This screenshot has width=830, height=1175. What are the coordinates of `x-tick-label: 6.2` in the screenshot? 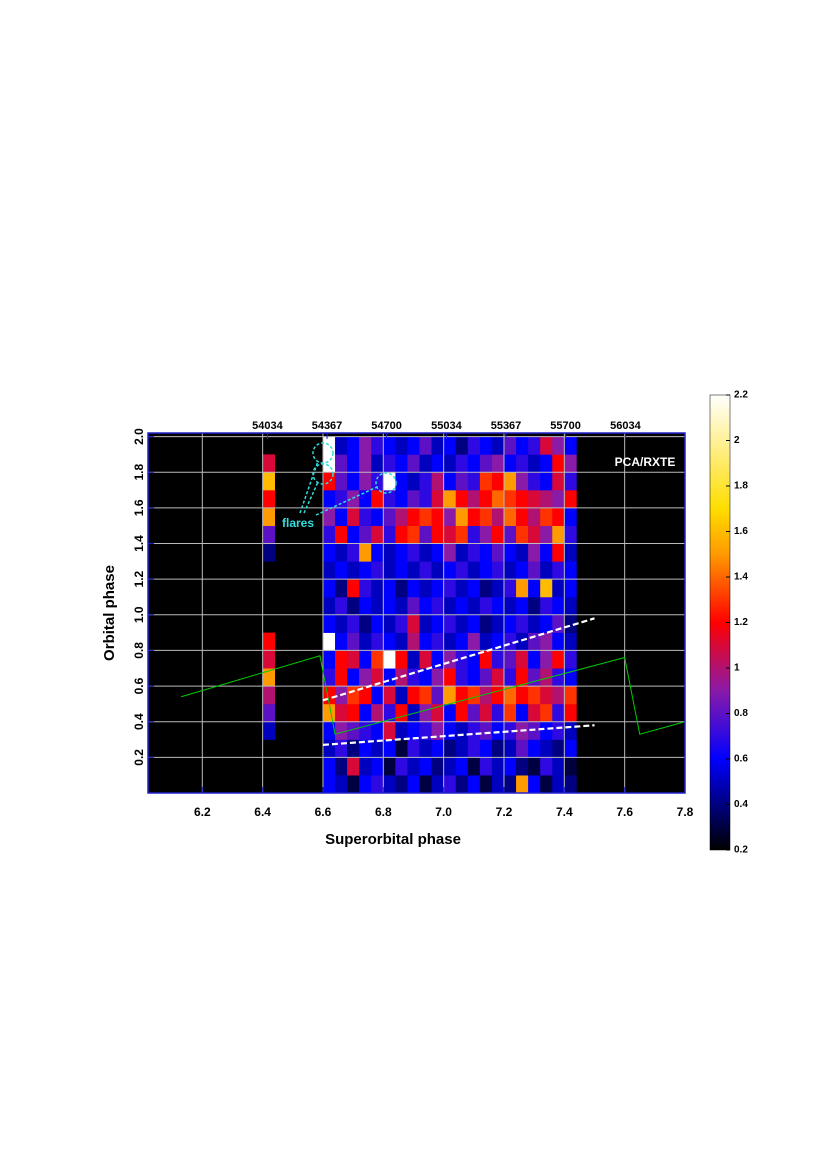 It's located at (202, 812).